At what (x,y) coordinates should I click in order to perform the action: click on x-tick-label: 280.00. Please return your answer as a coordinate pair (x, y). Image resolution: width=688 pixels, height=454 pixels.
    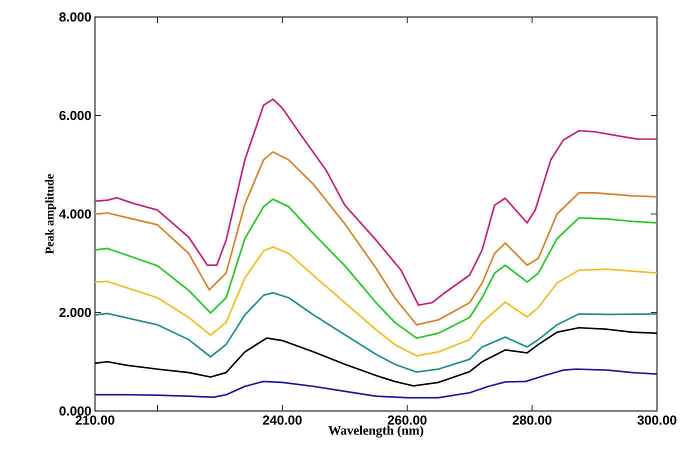
    Looking at the image, I should click on (532, 420).